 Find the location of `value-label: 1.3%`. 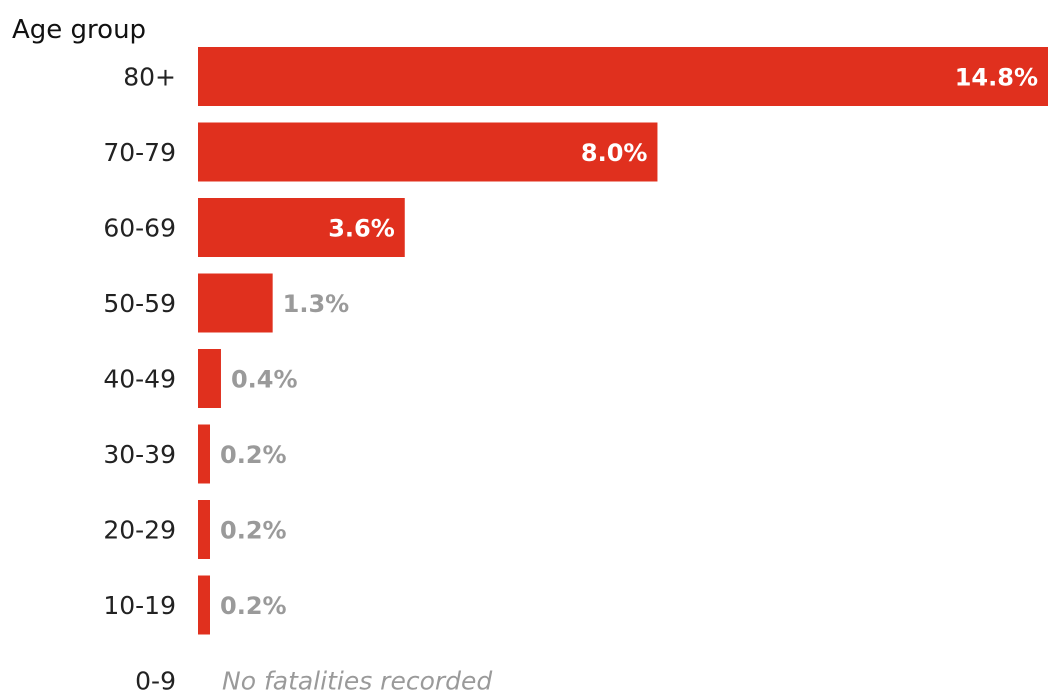

value-label: 1.3% is located at coordinates (316, 304).